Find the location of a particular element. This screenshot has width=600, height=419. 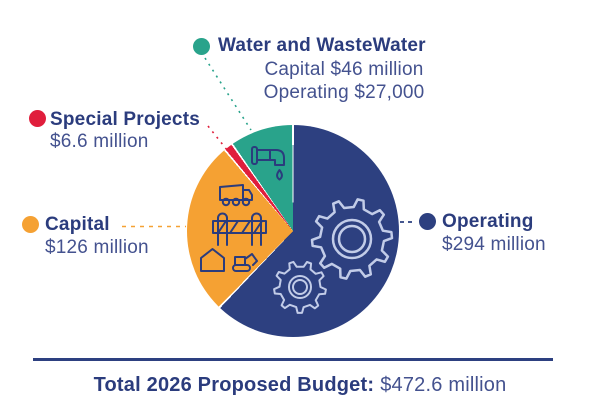

legend-value-special-projects: $6.6 million is located at coordinates (99, 141).